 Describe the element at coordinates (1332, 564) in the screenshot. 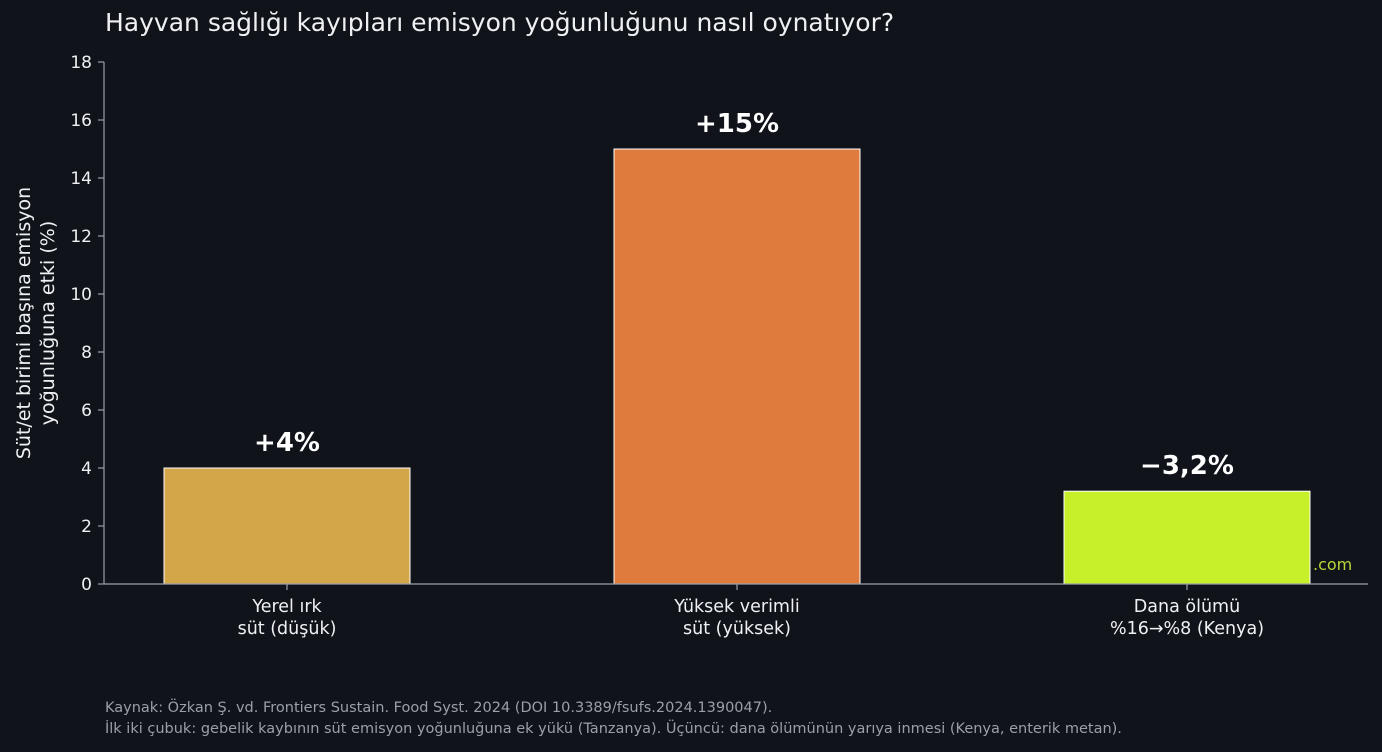

I see `watermark-text: .com` at that location.